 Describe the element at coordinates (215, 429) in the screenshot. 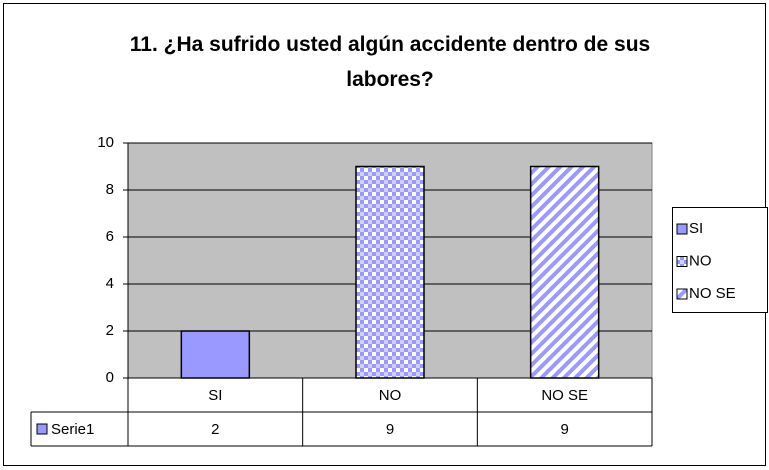

I see `table-value: 2` at that location.